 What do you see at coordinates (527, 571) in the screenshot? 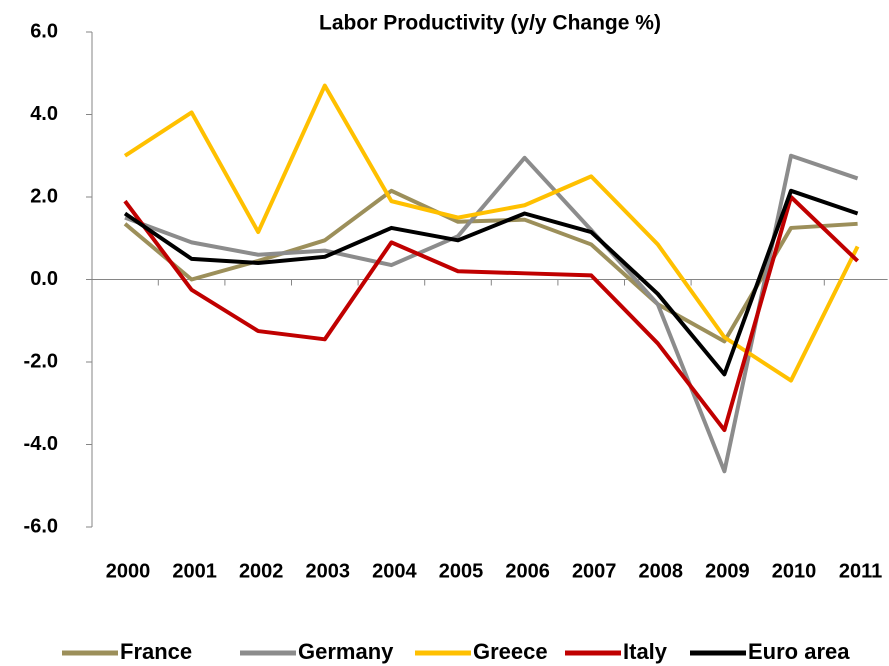
I see `x-tick-label: 2006` at bounding box center [527, 571].